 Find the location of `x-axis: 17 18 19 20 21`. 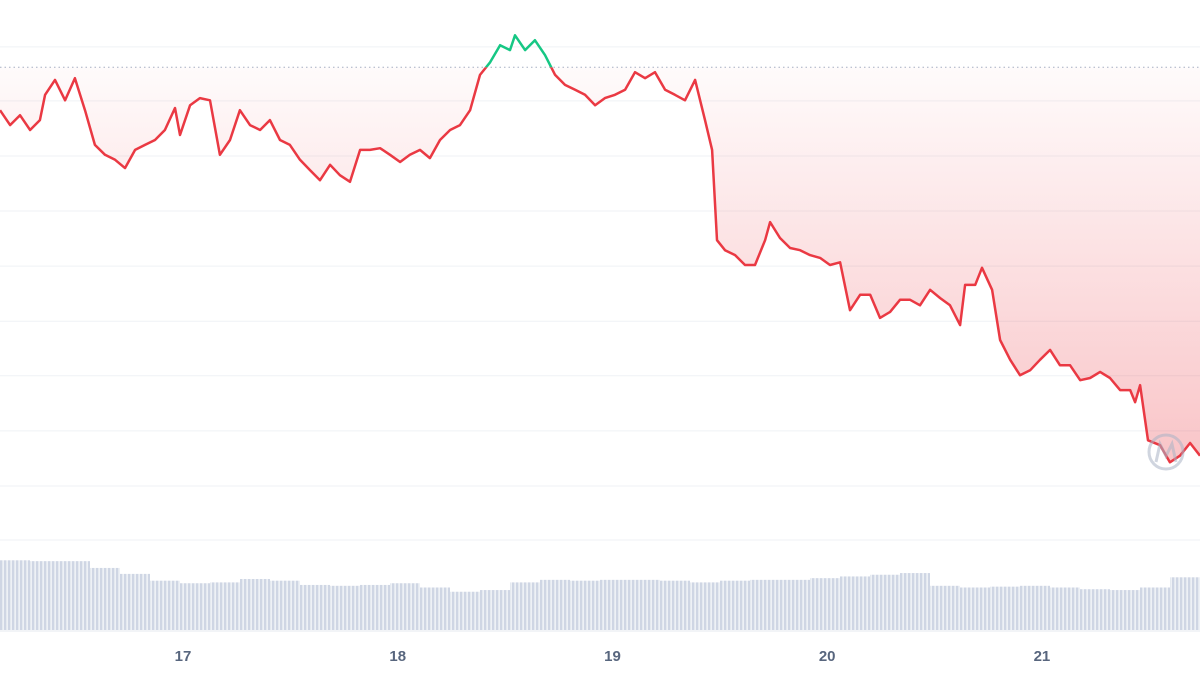

x-axis: 17 18 19 20 21 is located at coordinates (613, 656).